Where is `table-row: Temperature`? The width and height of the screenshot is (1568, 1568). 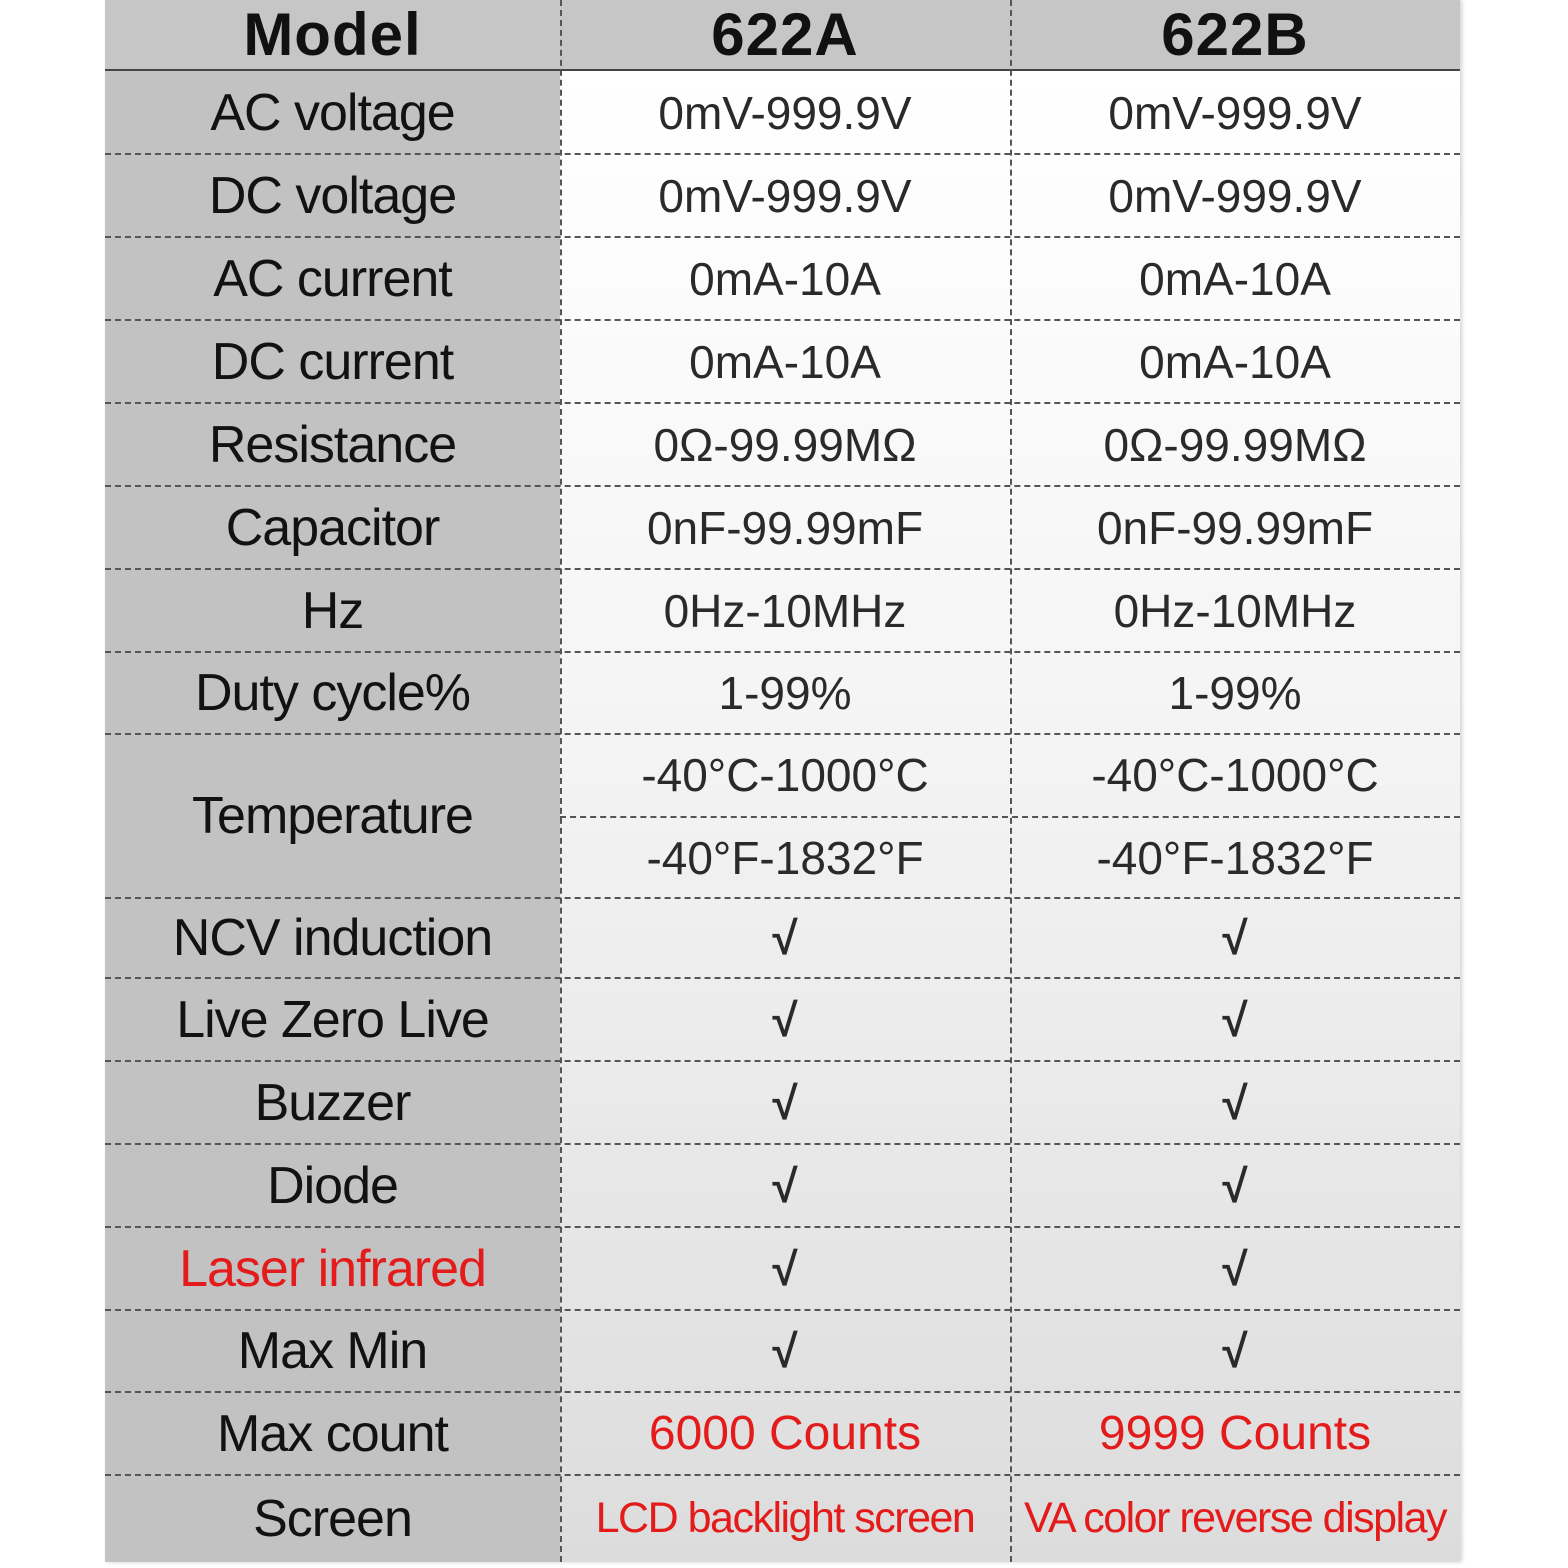 table-row: Temperature is located at coordinates (782, 816).